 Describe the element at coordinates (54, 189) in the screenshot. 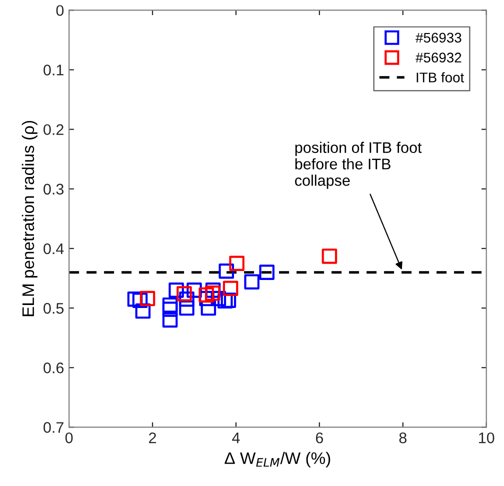

I see `y-tick-label: 0.3` at that location.